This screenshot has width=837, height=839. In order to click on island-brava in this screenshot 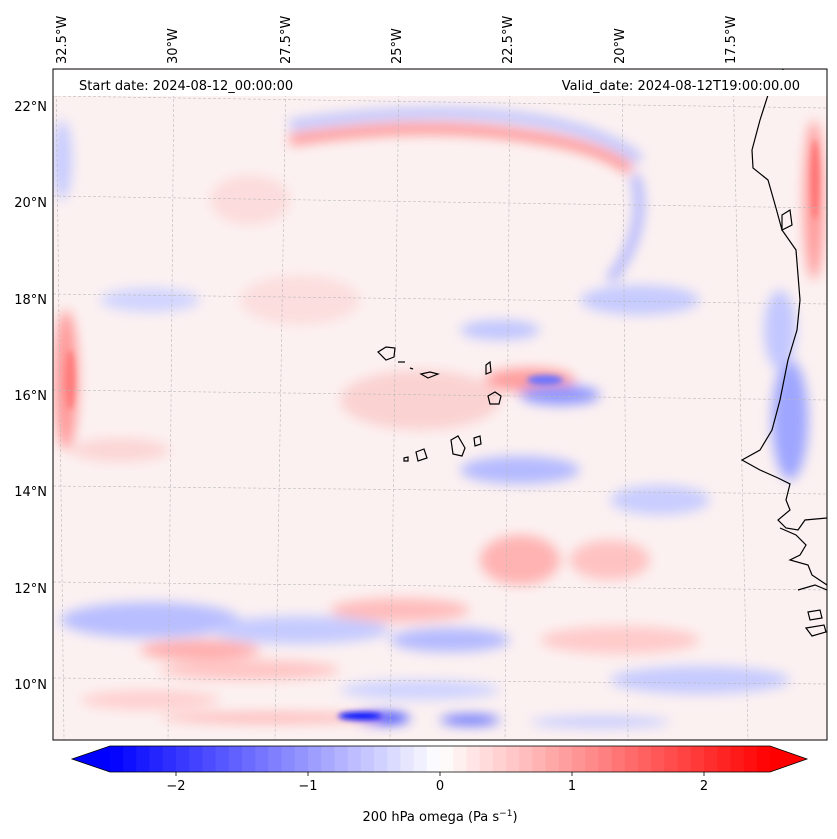, I will do `click(406, 459)`.